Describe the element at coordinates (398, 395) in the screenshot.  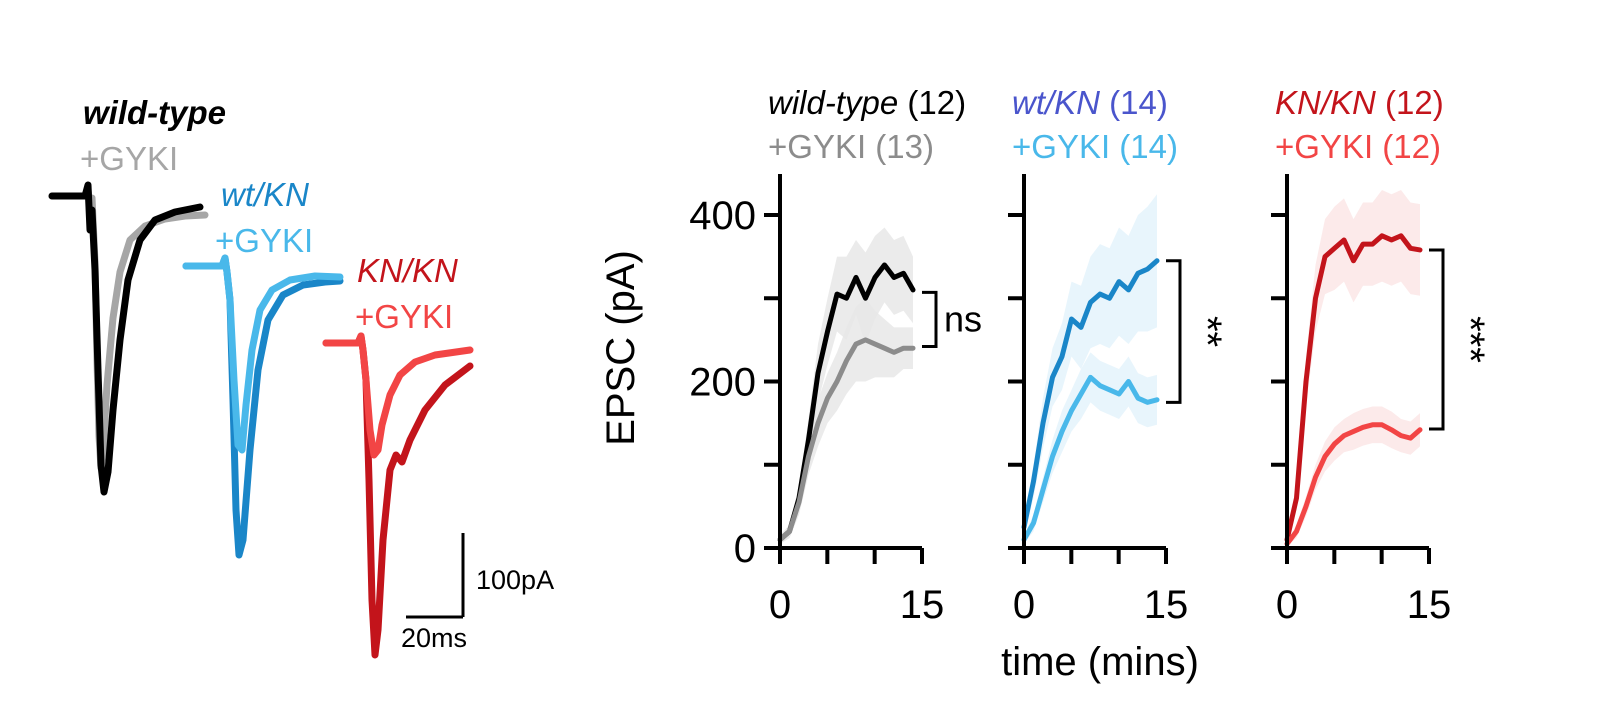
I see `trace-kn-kn-gyki` at that location.